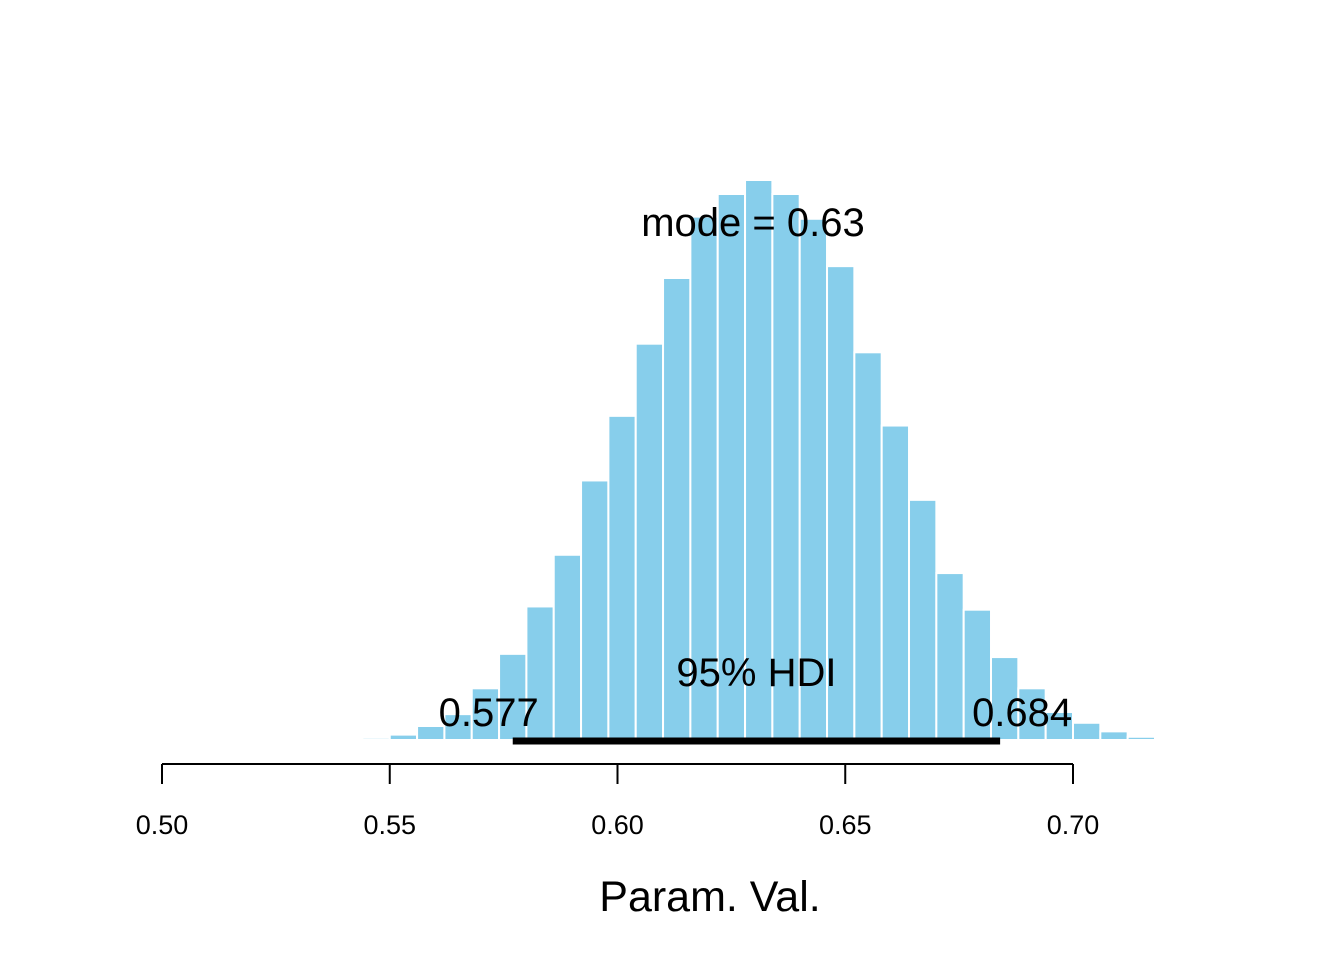 Image resolution: width=1344 pixels, height=960 pixels. I want to click on x-axis-title: Param. Val., so click(709, 897).